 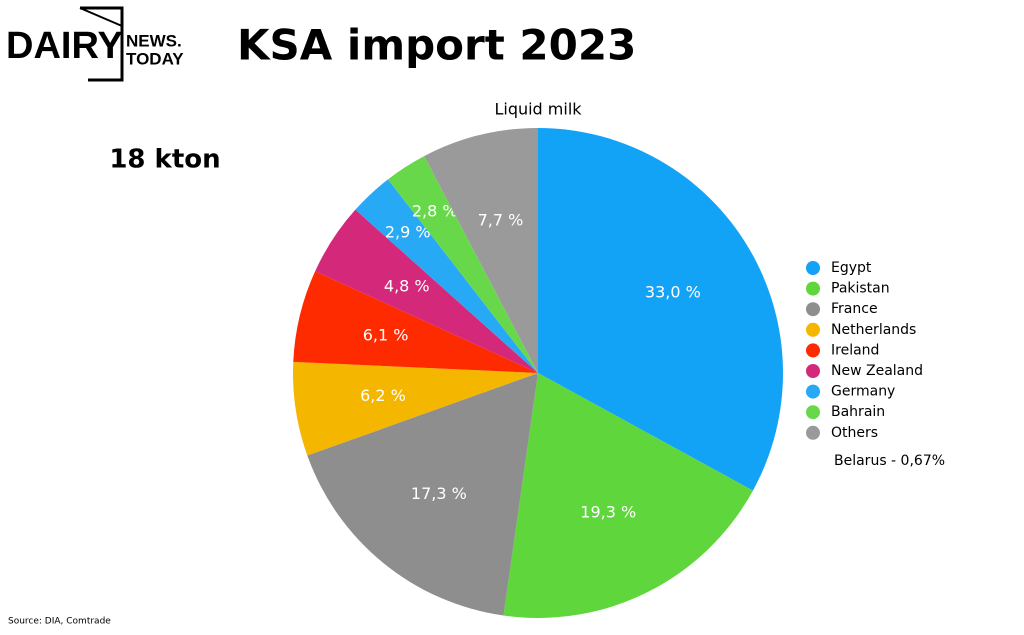 What do you see at coordinates (854, 433) in the screenshot?
I see `legend-label: Others` at bounding box center [854, 433].